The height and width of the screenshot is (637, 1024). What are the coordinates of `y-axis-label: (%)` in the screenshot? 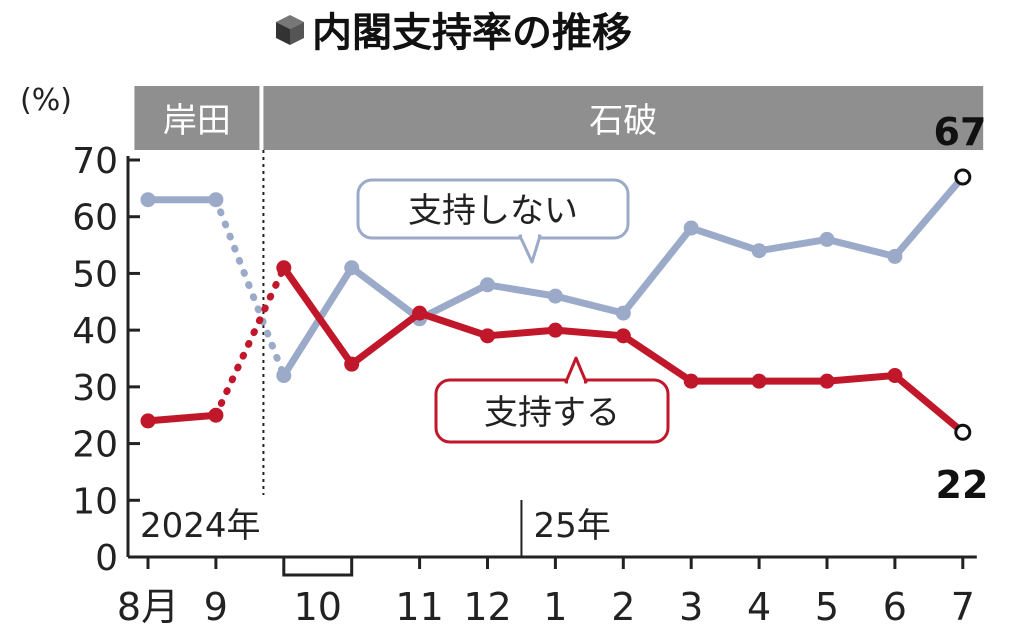 It's located at (46, 100).